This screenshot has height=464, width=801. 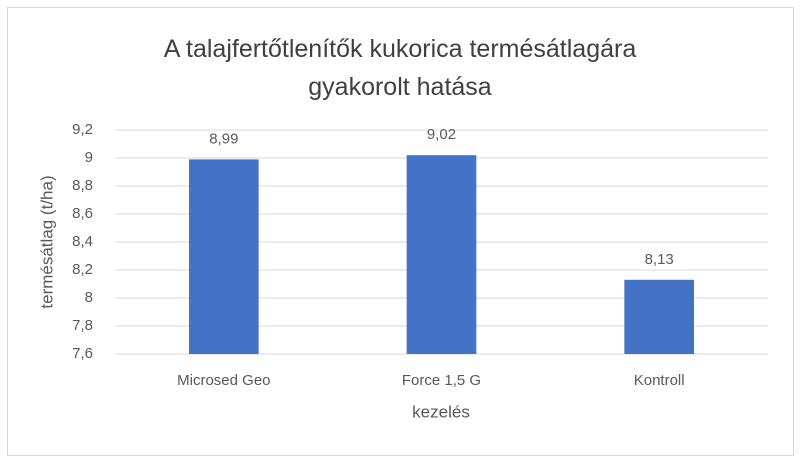 I want to click on y-tick-label: 7,6, so click(x=82, y=353).